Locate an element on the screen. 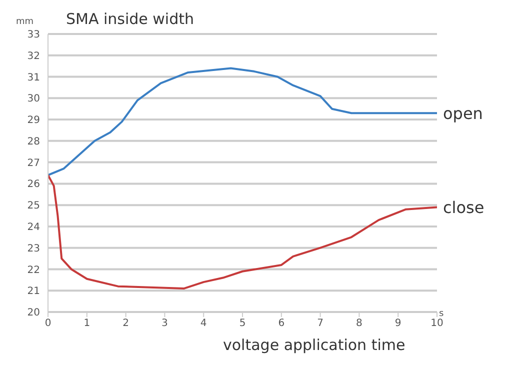  x-tick-label: 5 is located at coordinates (242, 324).